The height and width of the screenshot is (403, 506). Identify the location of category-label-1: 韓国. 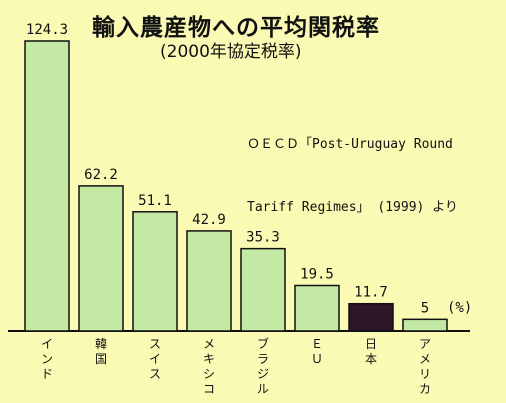
(101, 351).